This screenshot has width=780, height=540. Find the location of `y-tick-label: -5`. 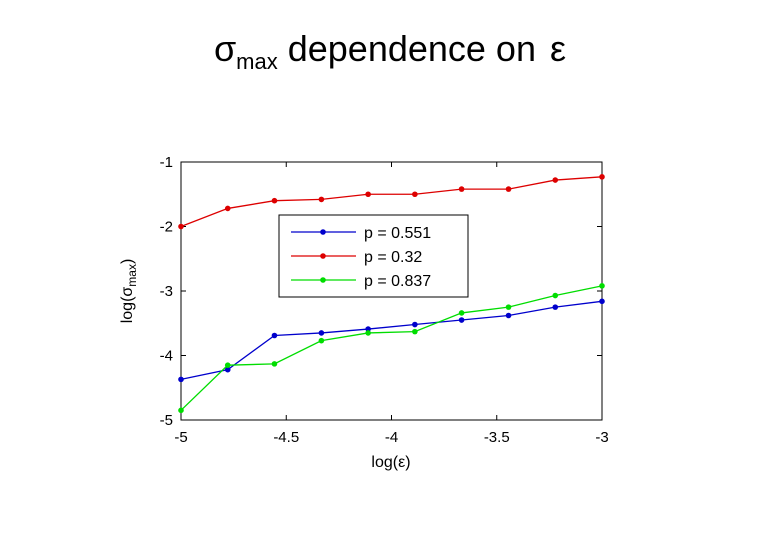

y-tick-label: -5 is located at coordinates (166, 420).